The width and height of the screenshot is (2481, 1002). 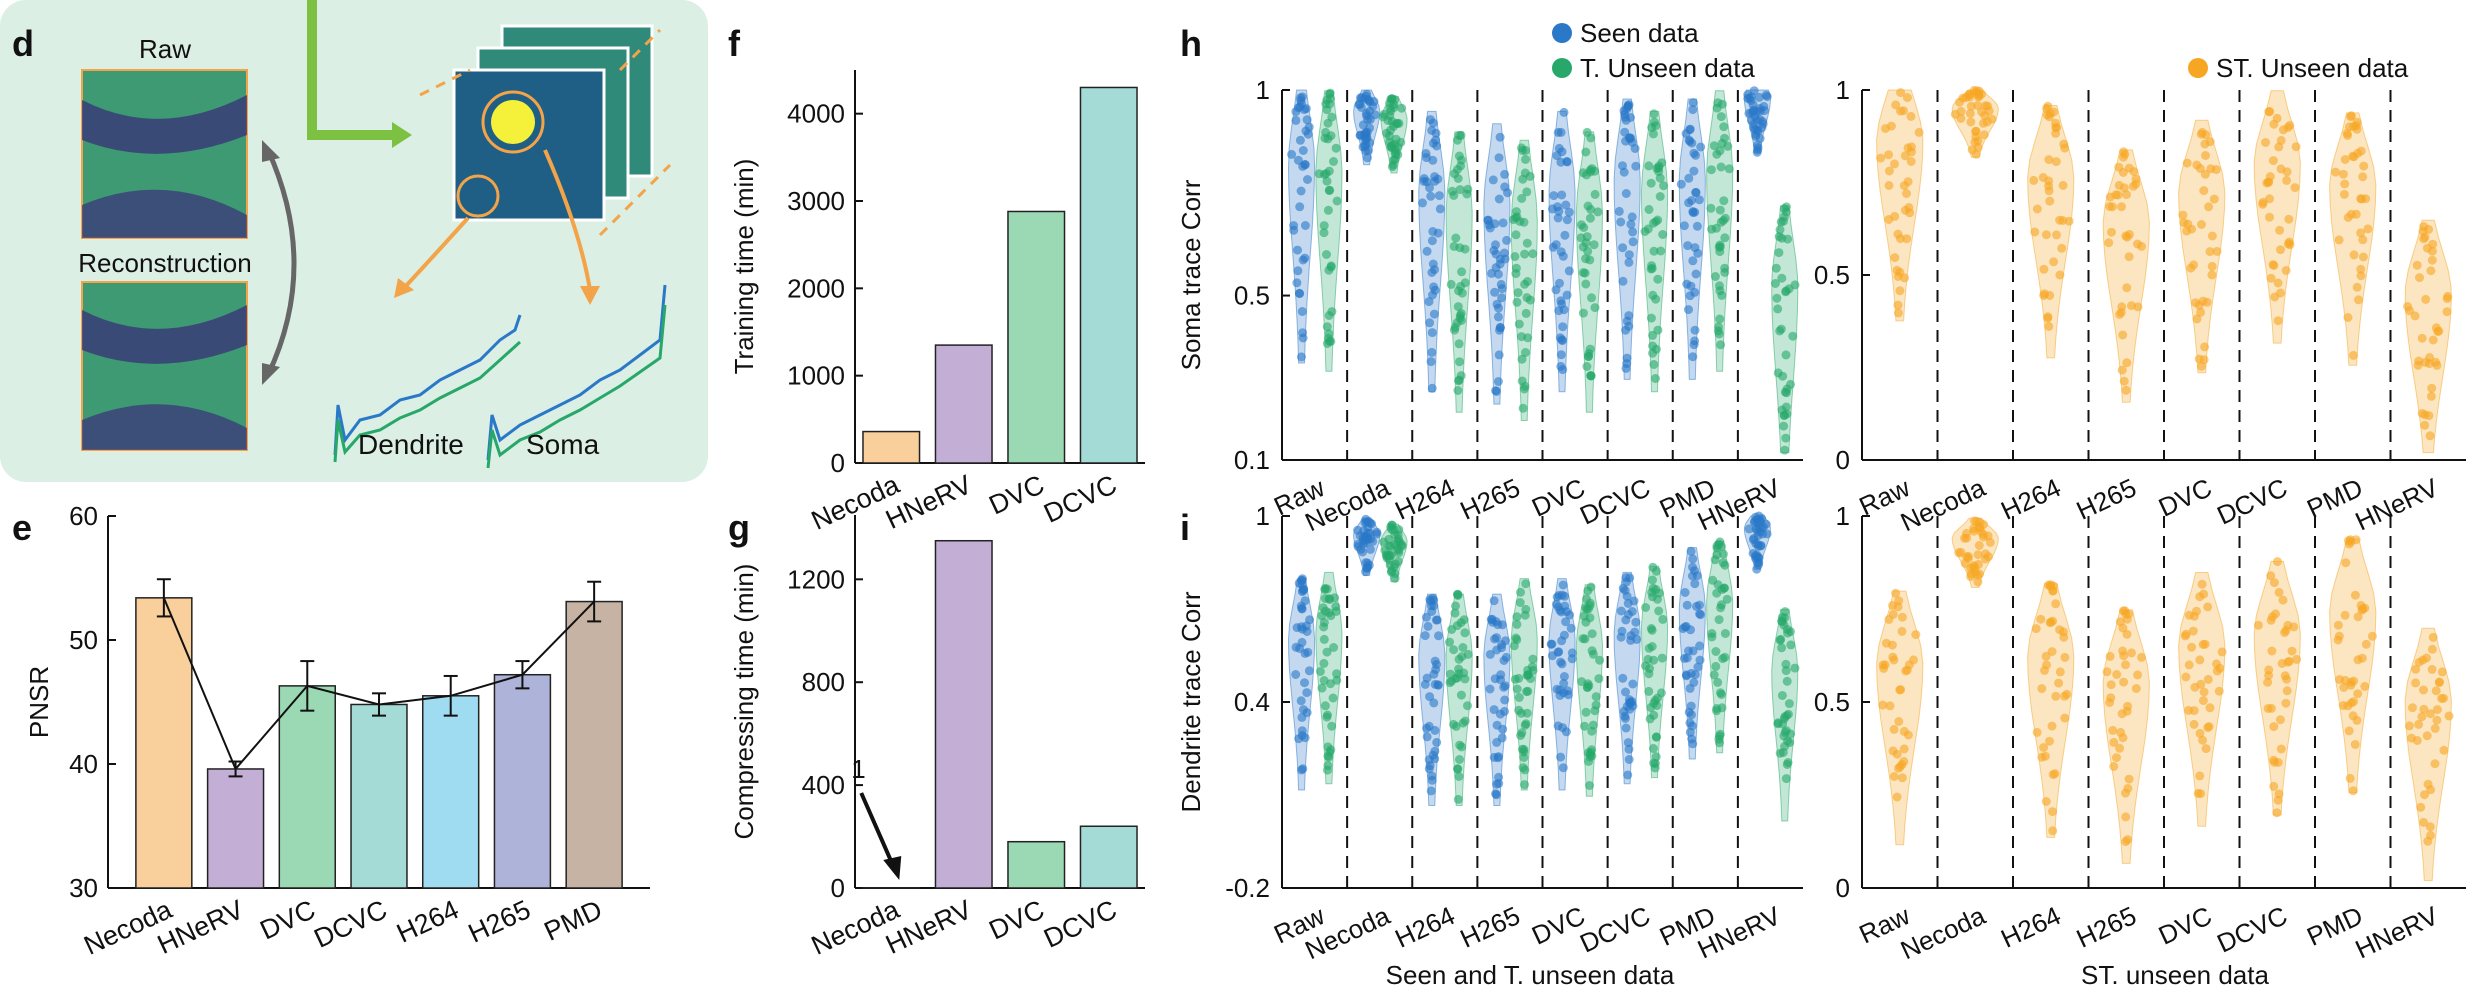 I want to click on y-tick-label: 3000, so click(x=816, y=201).